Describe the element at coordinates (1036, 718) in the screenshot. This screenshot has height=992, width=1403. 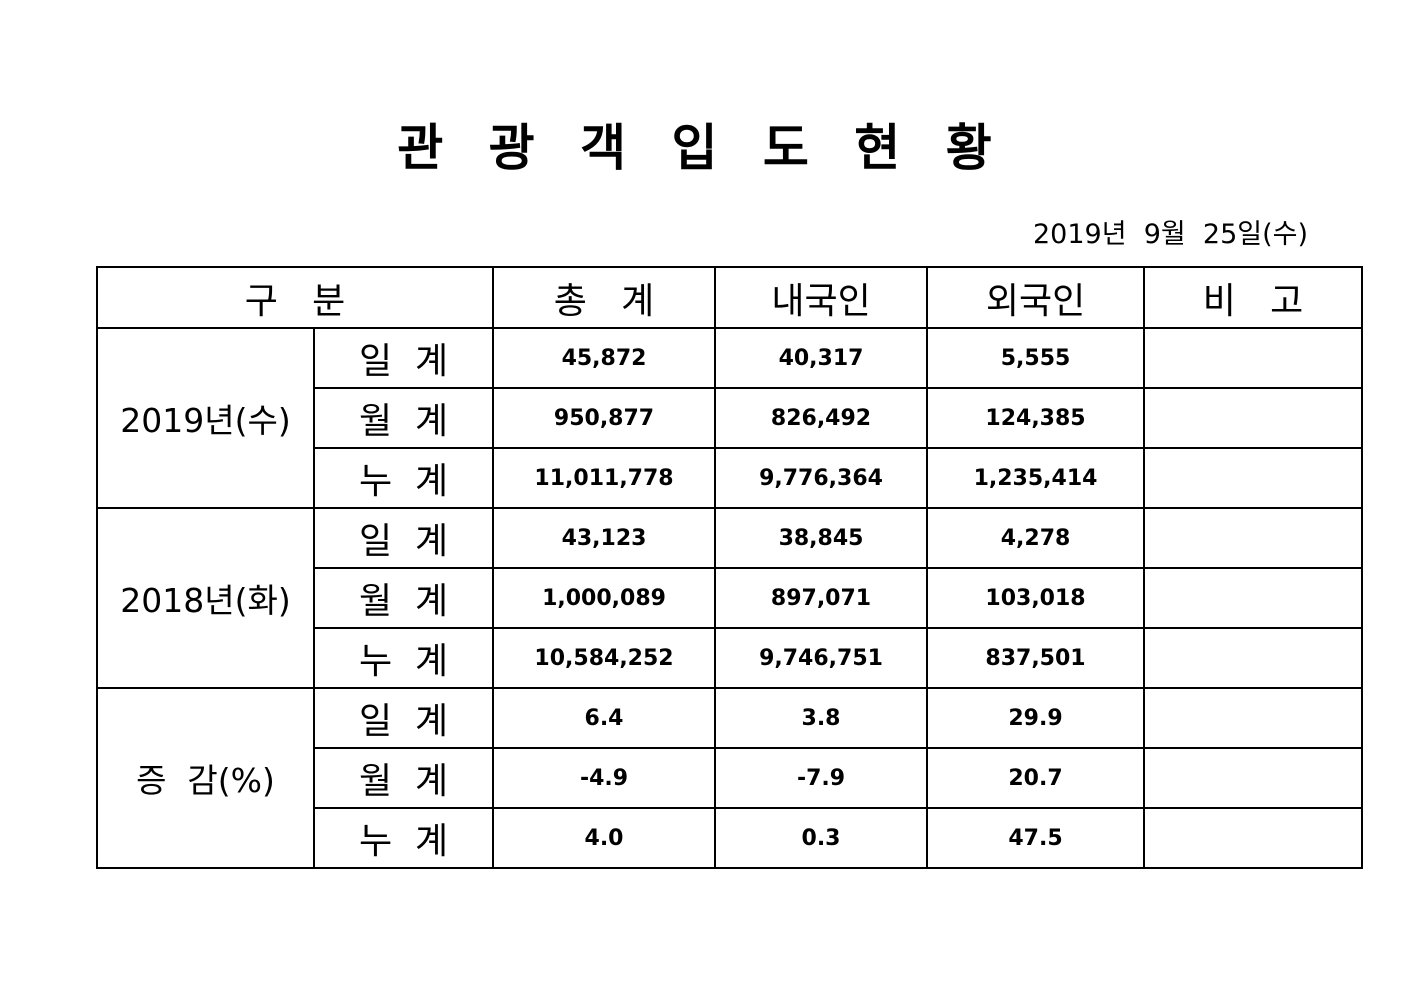
I see `value-cell: 29.9` at that location.